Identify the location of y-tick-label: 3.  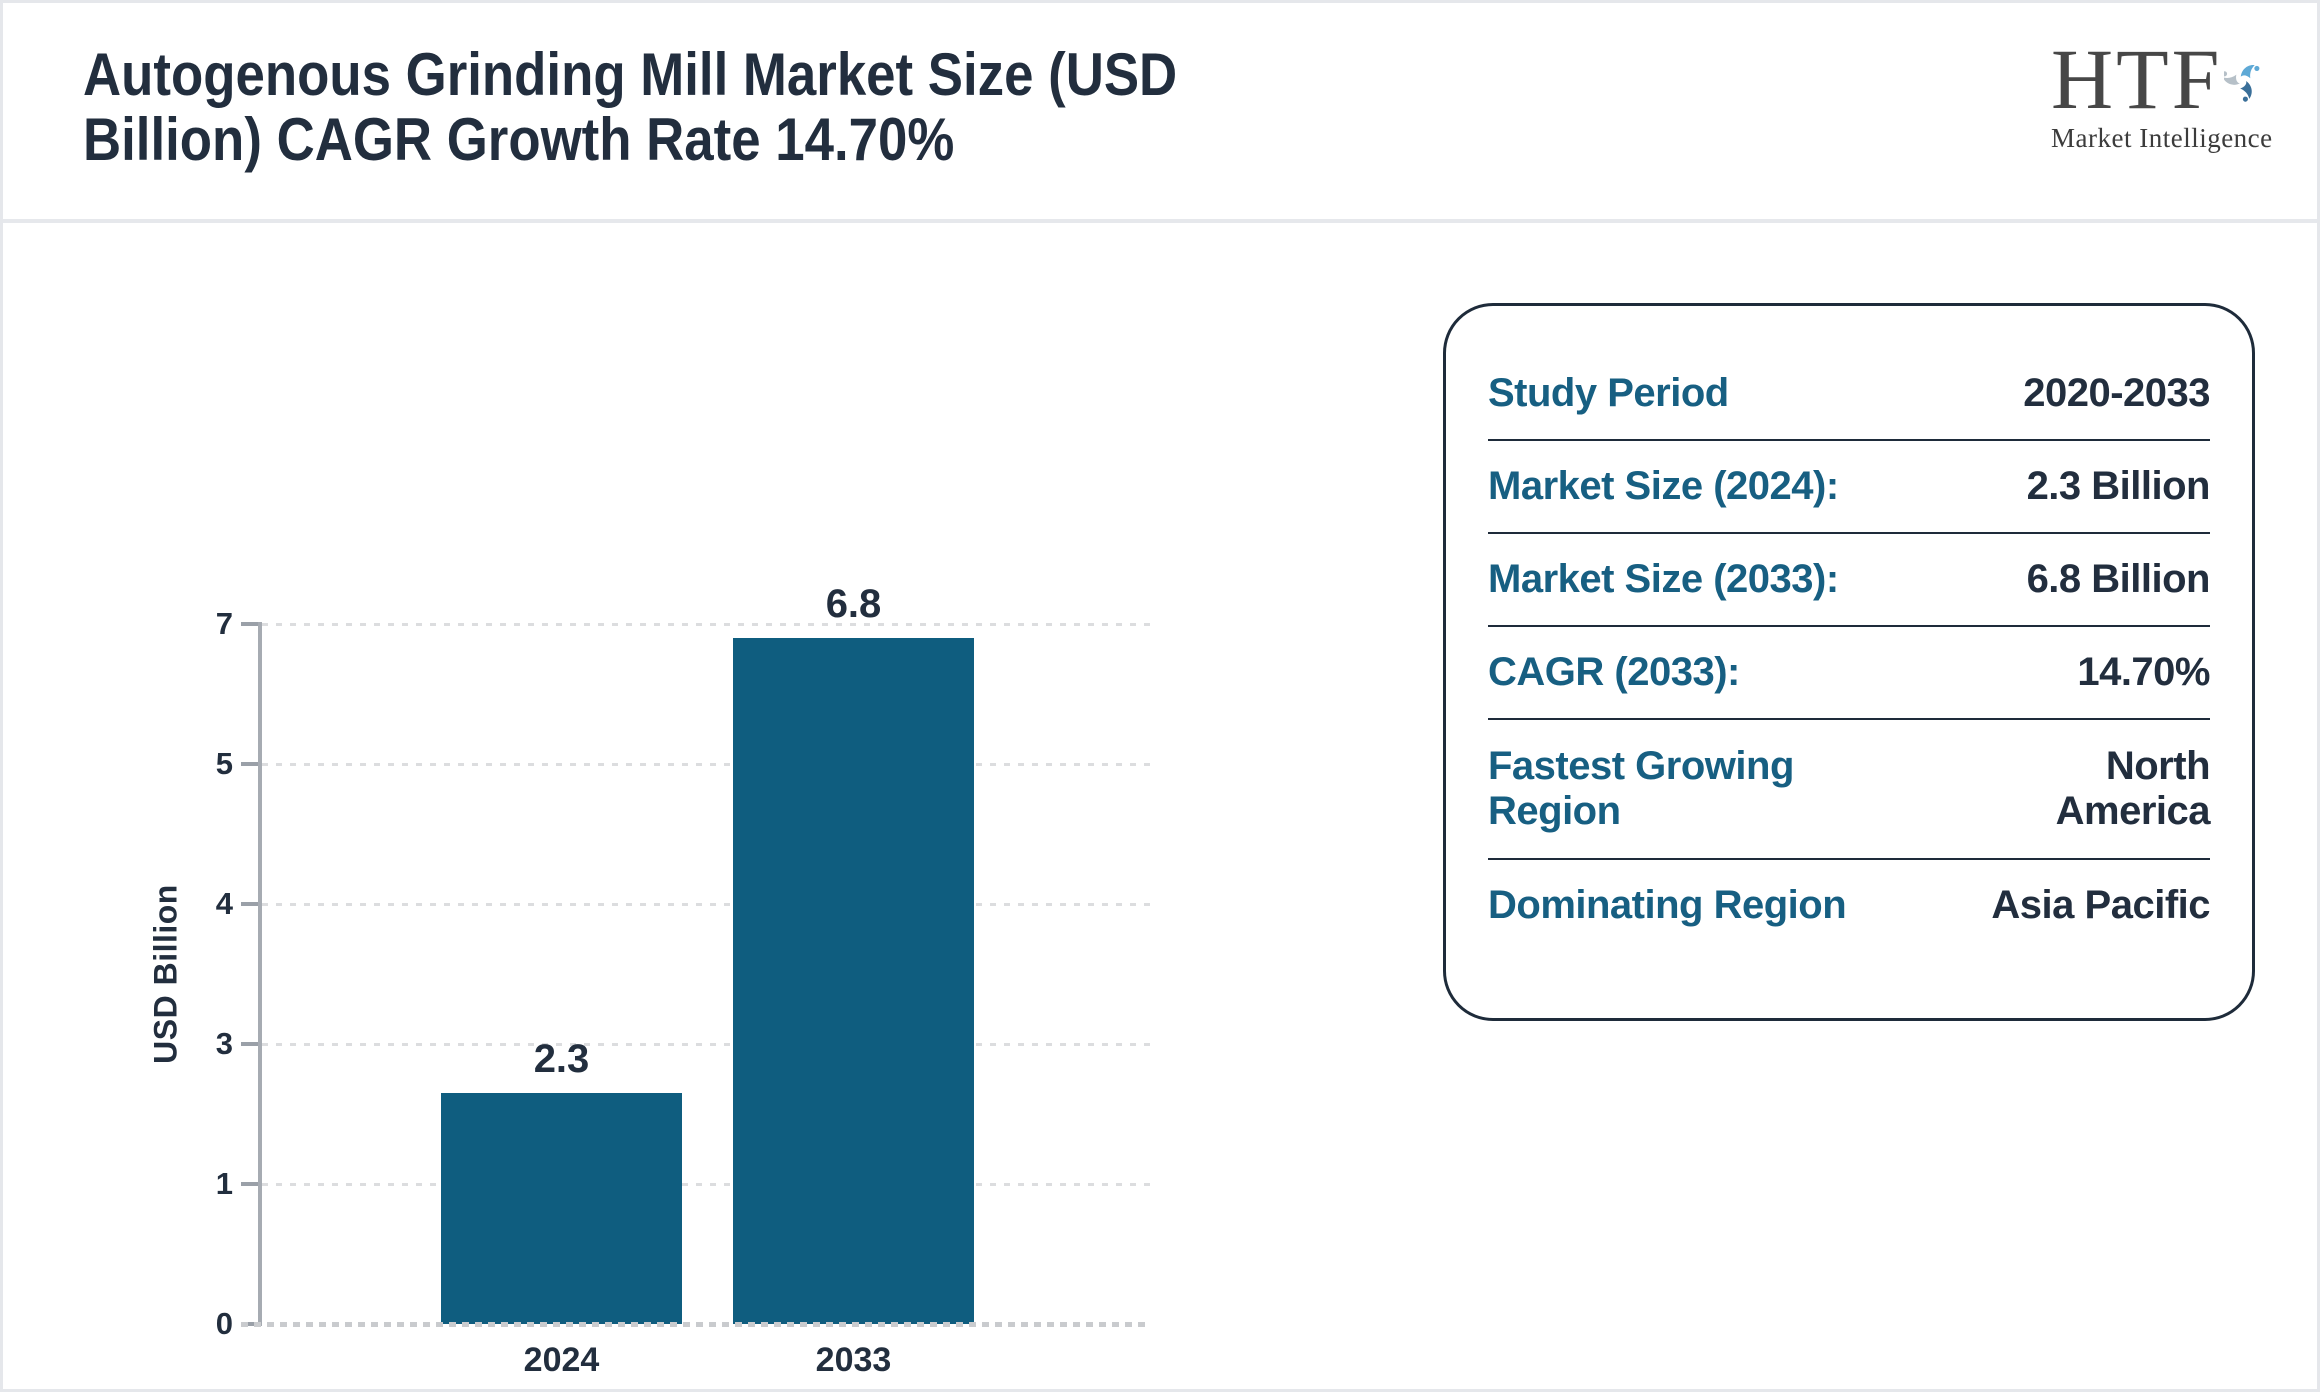
(224, 1043).